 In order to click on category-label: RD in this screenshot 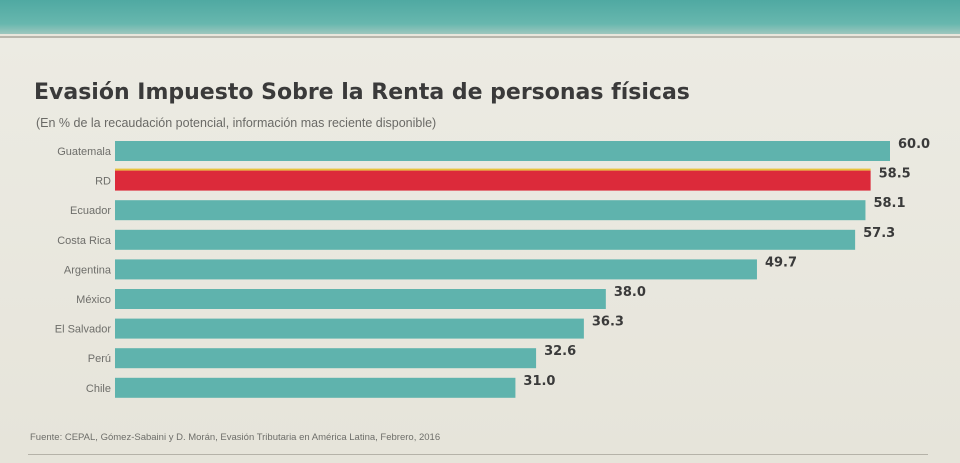, I will do `click(103, 182)`.